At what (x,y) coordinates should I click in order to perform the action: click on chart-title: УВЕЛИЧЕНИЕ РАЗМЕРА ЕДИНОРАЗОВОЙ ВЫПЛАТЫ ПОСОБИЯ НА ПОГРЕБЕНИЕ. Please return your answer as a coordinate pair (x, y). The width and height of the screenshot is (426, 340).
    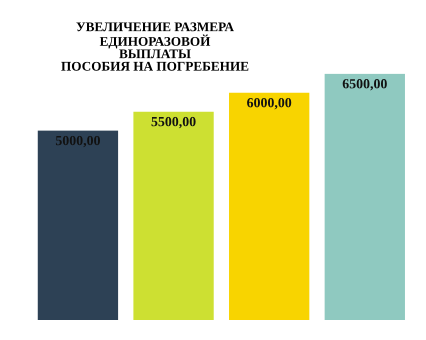
    Looking at the image, I should click on (154, 46).